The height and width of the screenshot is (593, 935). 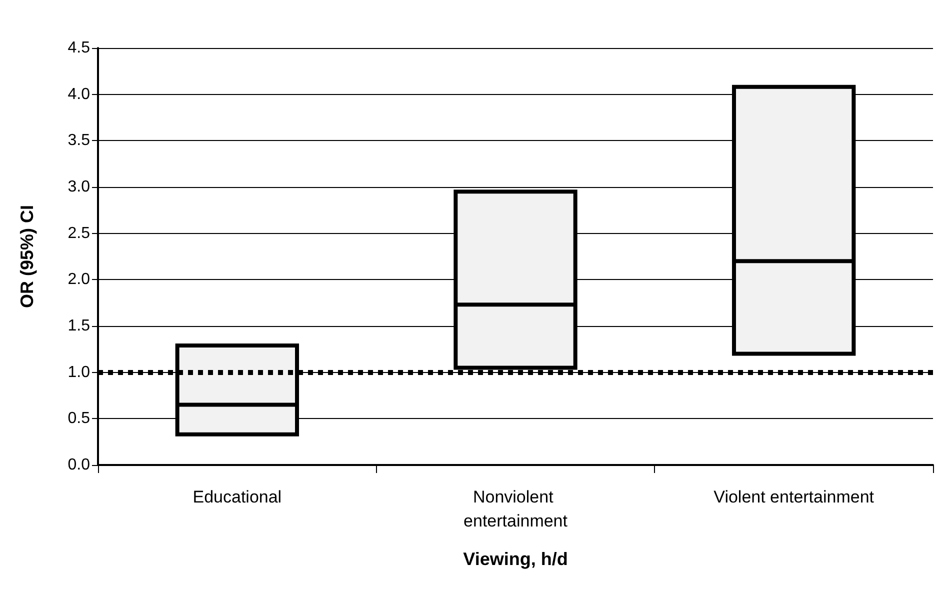 I want to click on x-axis-title: Viewing, h/d, so click(x=515, y=559).